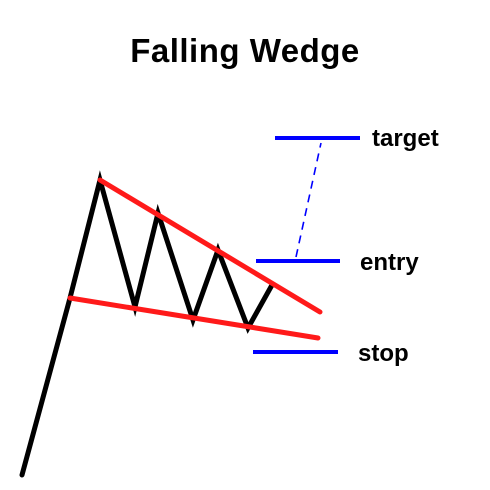  What do you see at coordinates (194, 318) in the screenshot?
I see `lower-trendline` at bounding box center [194, 318].